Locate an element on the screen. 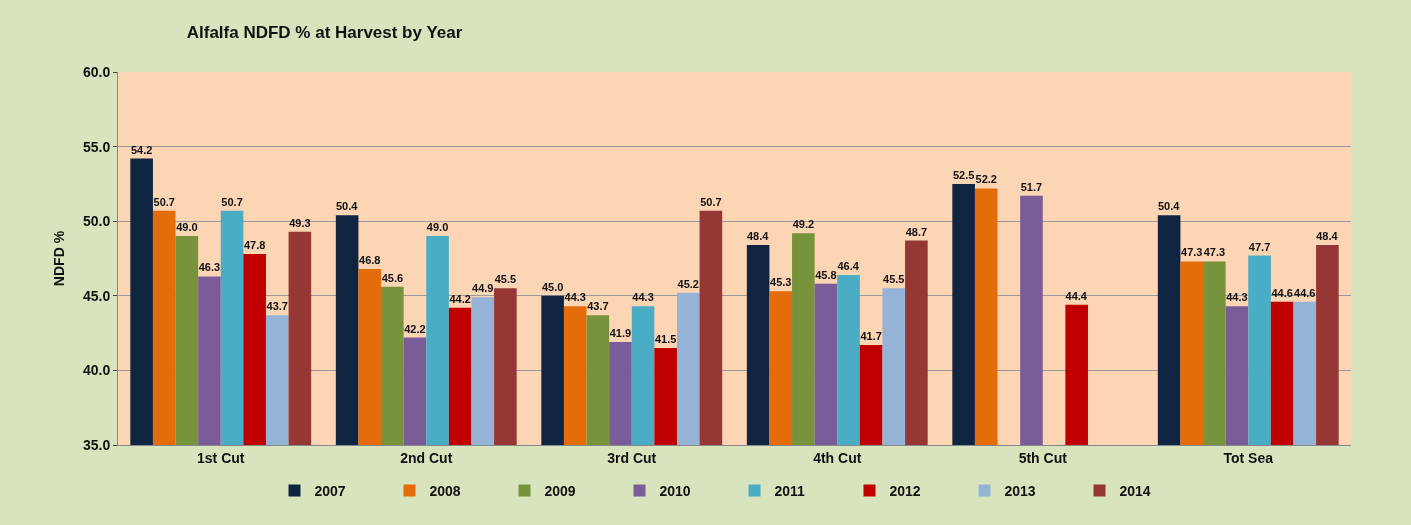 This screenshot has height=525, width=1411. legend-label: 2010 is located at coordinates (675, 490).